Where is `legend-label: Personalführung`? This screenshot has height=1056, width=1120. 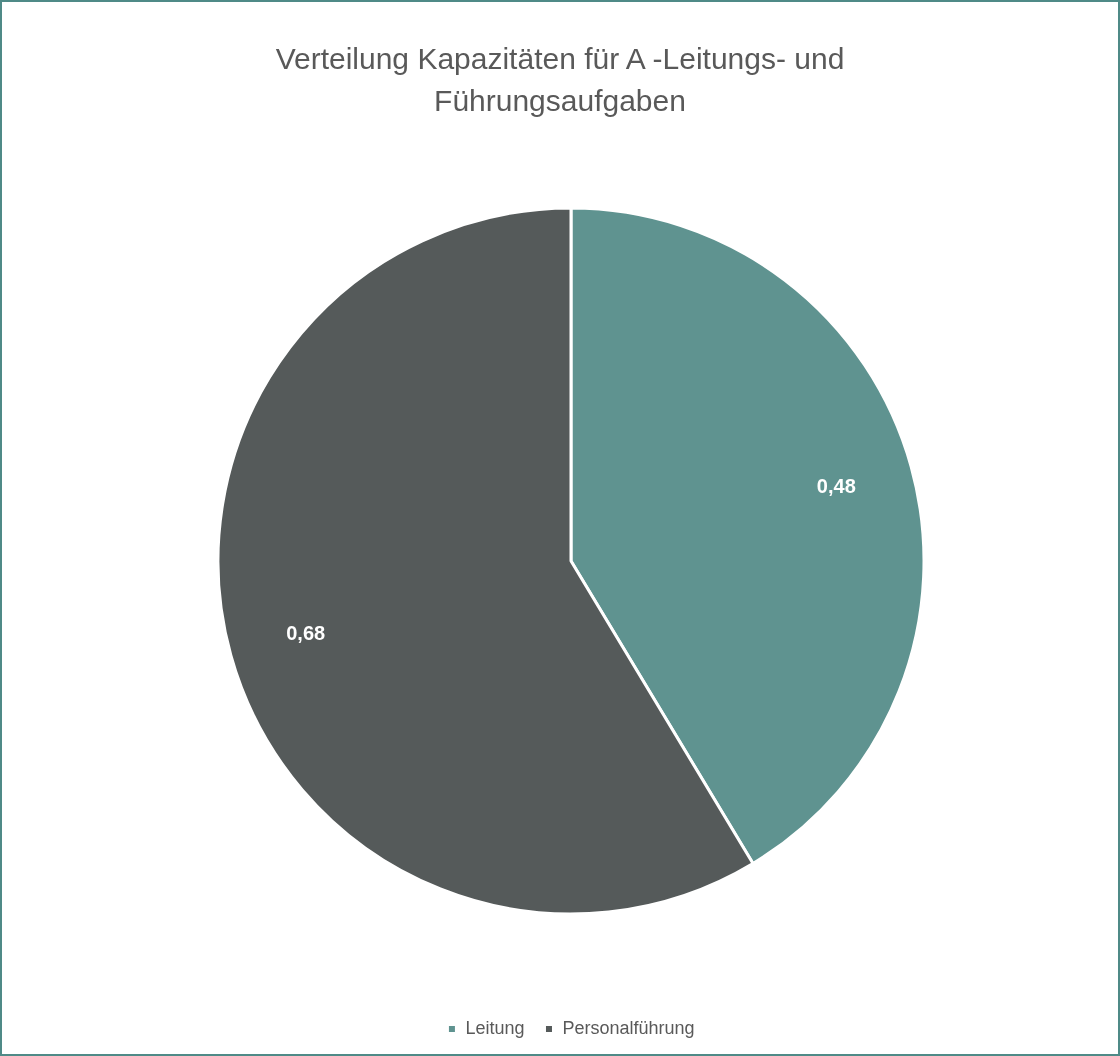
legend-label: Personalführung is located at coordinates (628, 1027).